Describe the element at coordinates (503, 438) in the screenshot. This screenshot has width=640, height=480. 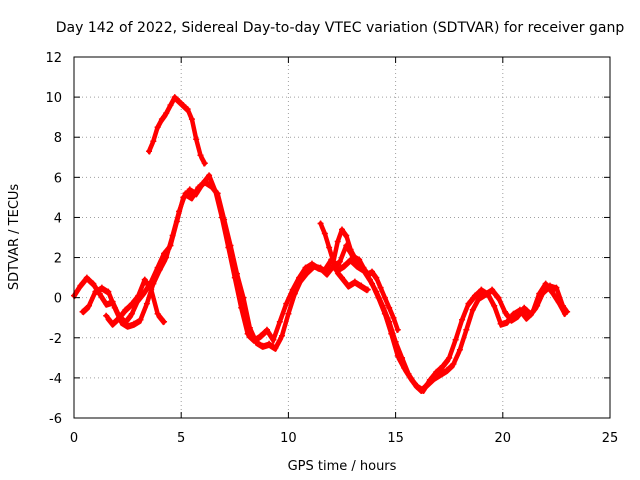
I see `x-tick-label: 20` at that location.